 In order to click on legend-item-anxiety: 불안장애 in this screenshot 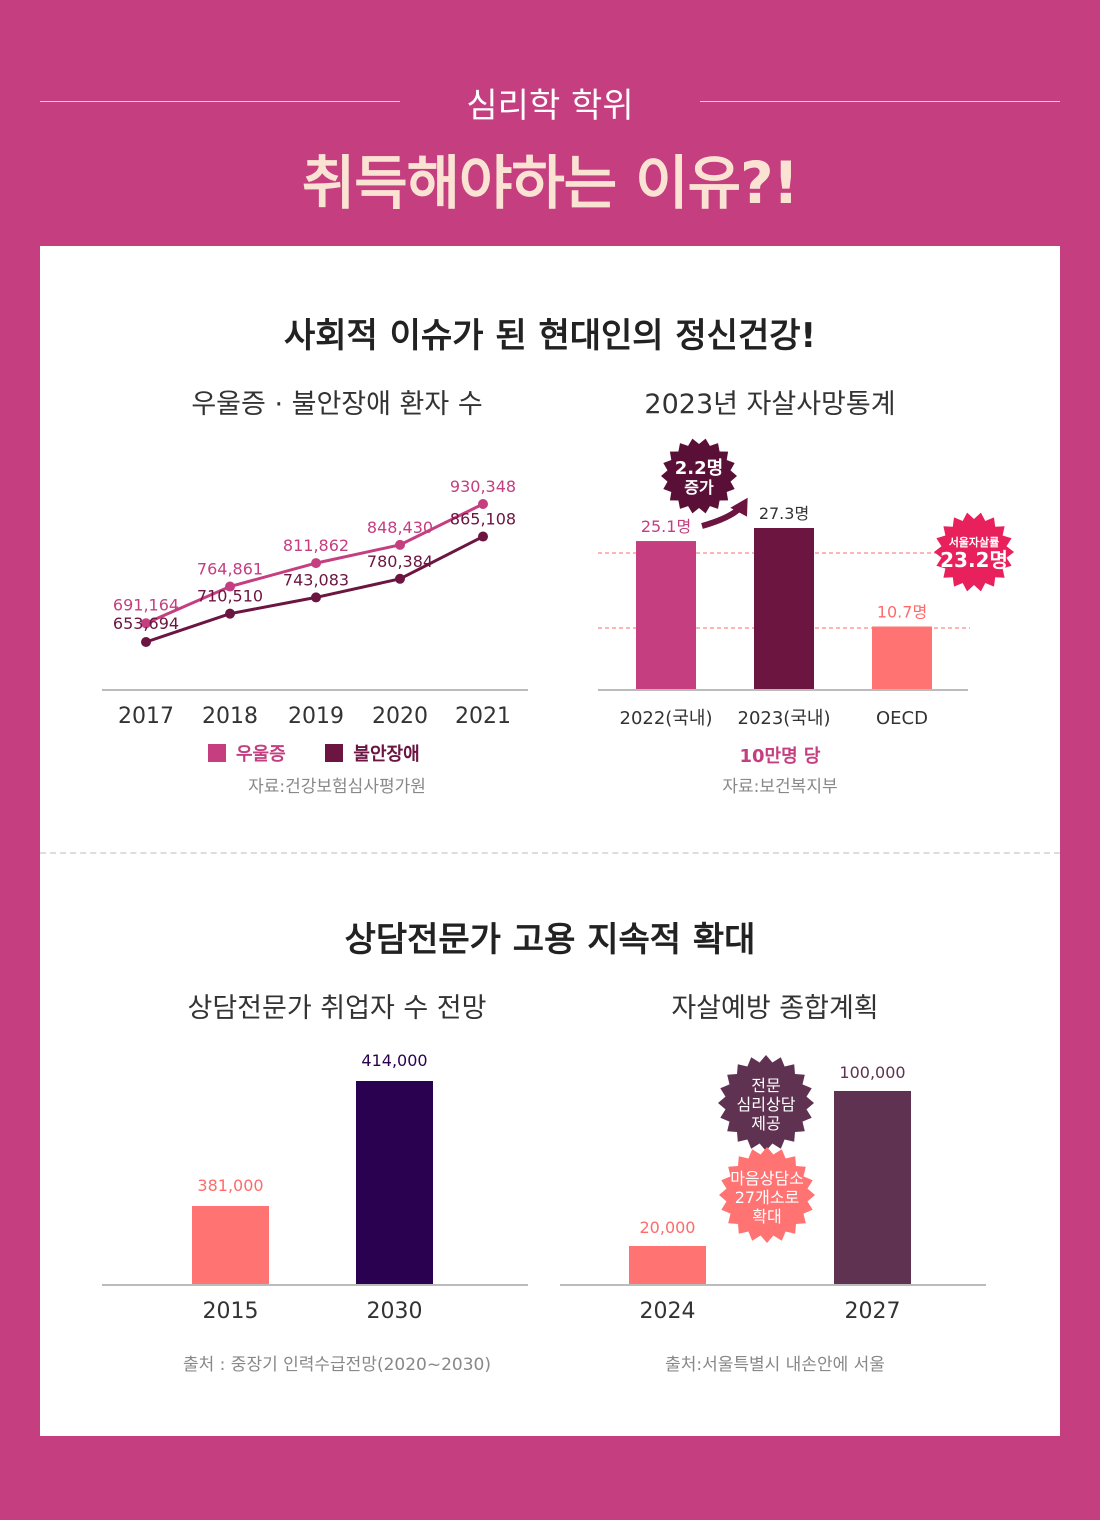, I will do `click(372, 753)`.